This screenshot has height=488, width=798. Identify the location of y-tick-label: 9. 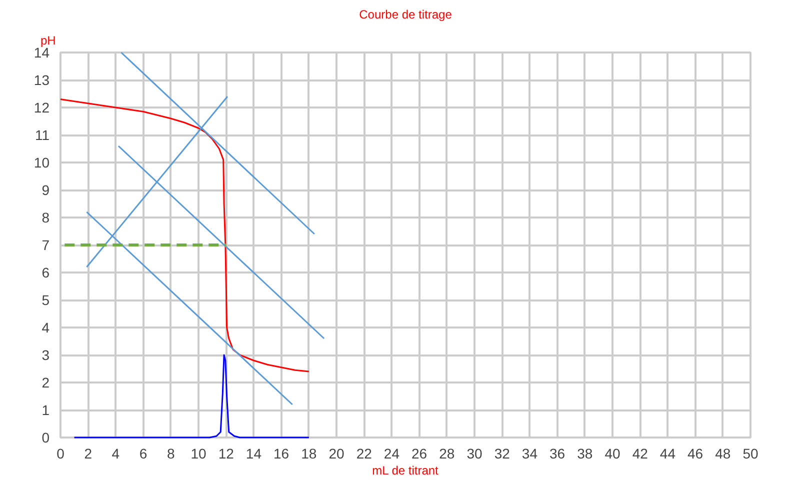
(46, 190).